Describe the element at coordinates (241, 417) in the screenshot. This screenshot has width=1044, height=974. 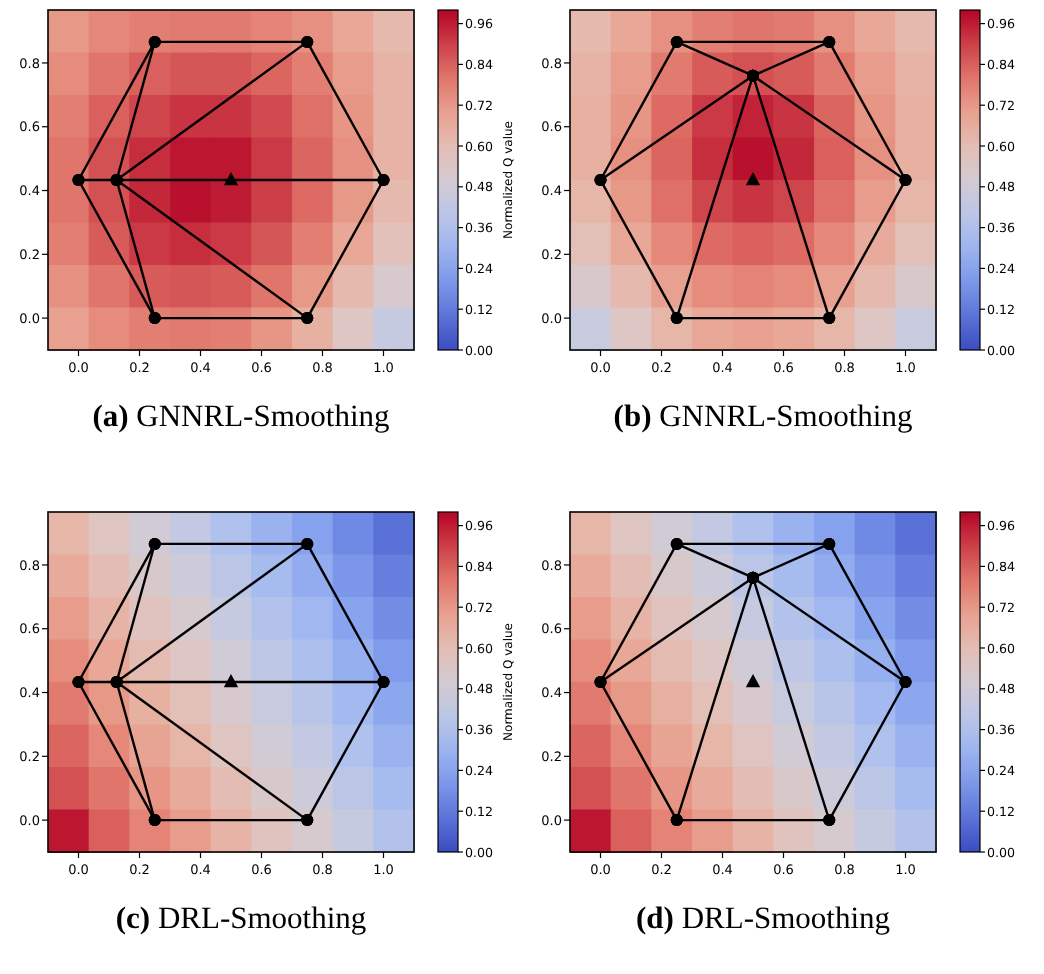
I see `text: (a) GNNRL-Smoothing` at that location.